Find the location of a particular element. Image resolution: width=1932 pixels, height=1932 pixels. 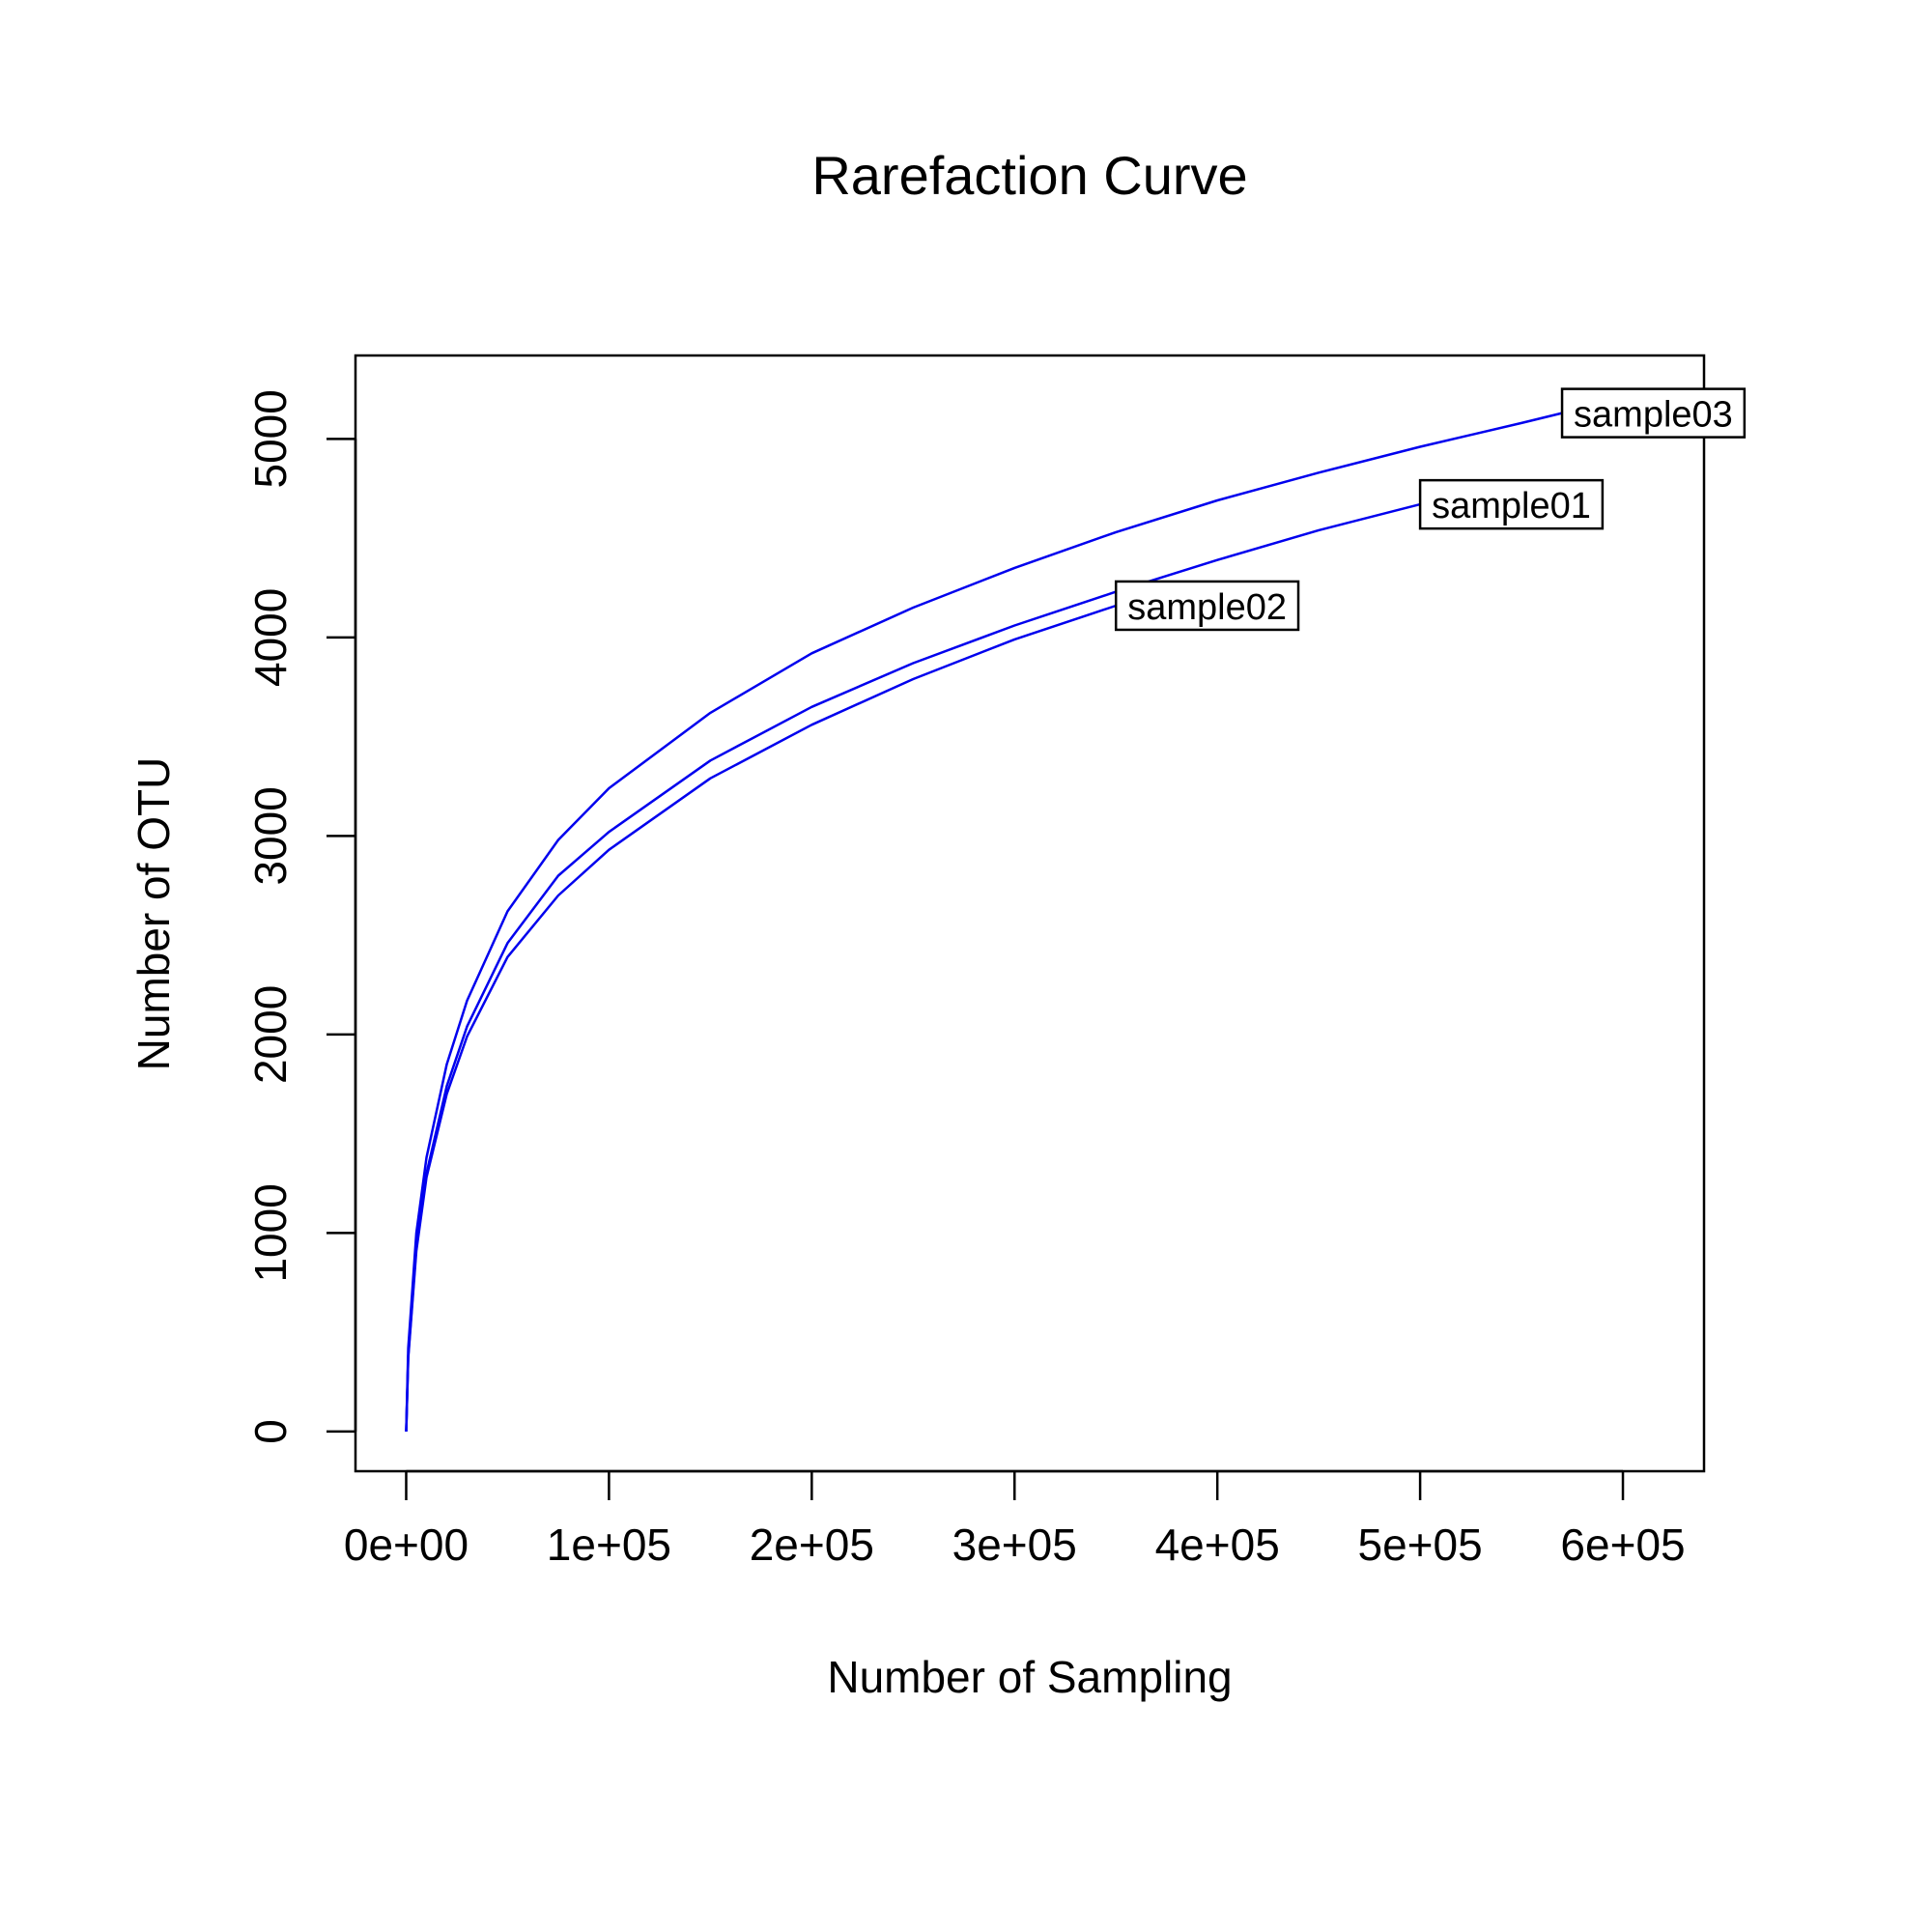

y-axis-label: Number of OTU is located at coordinates (153, 914).